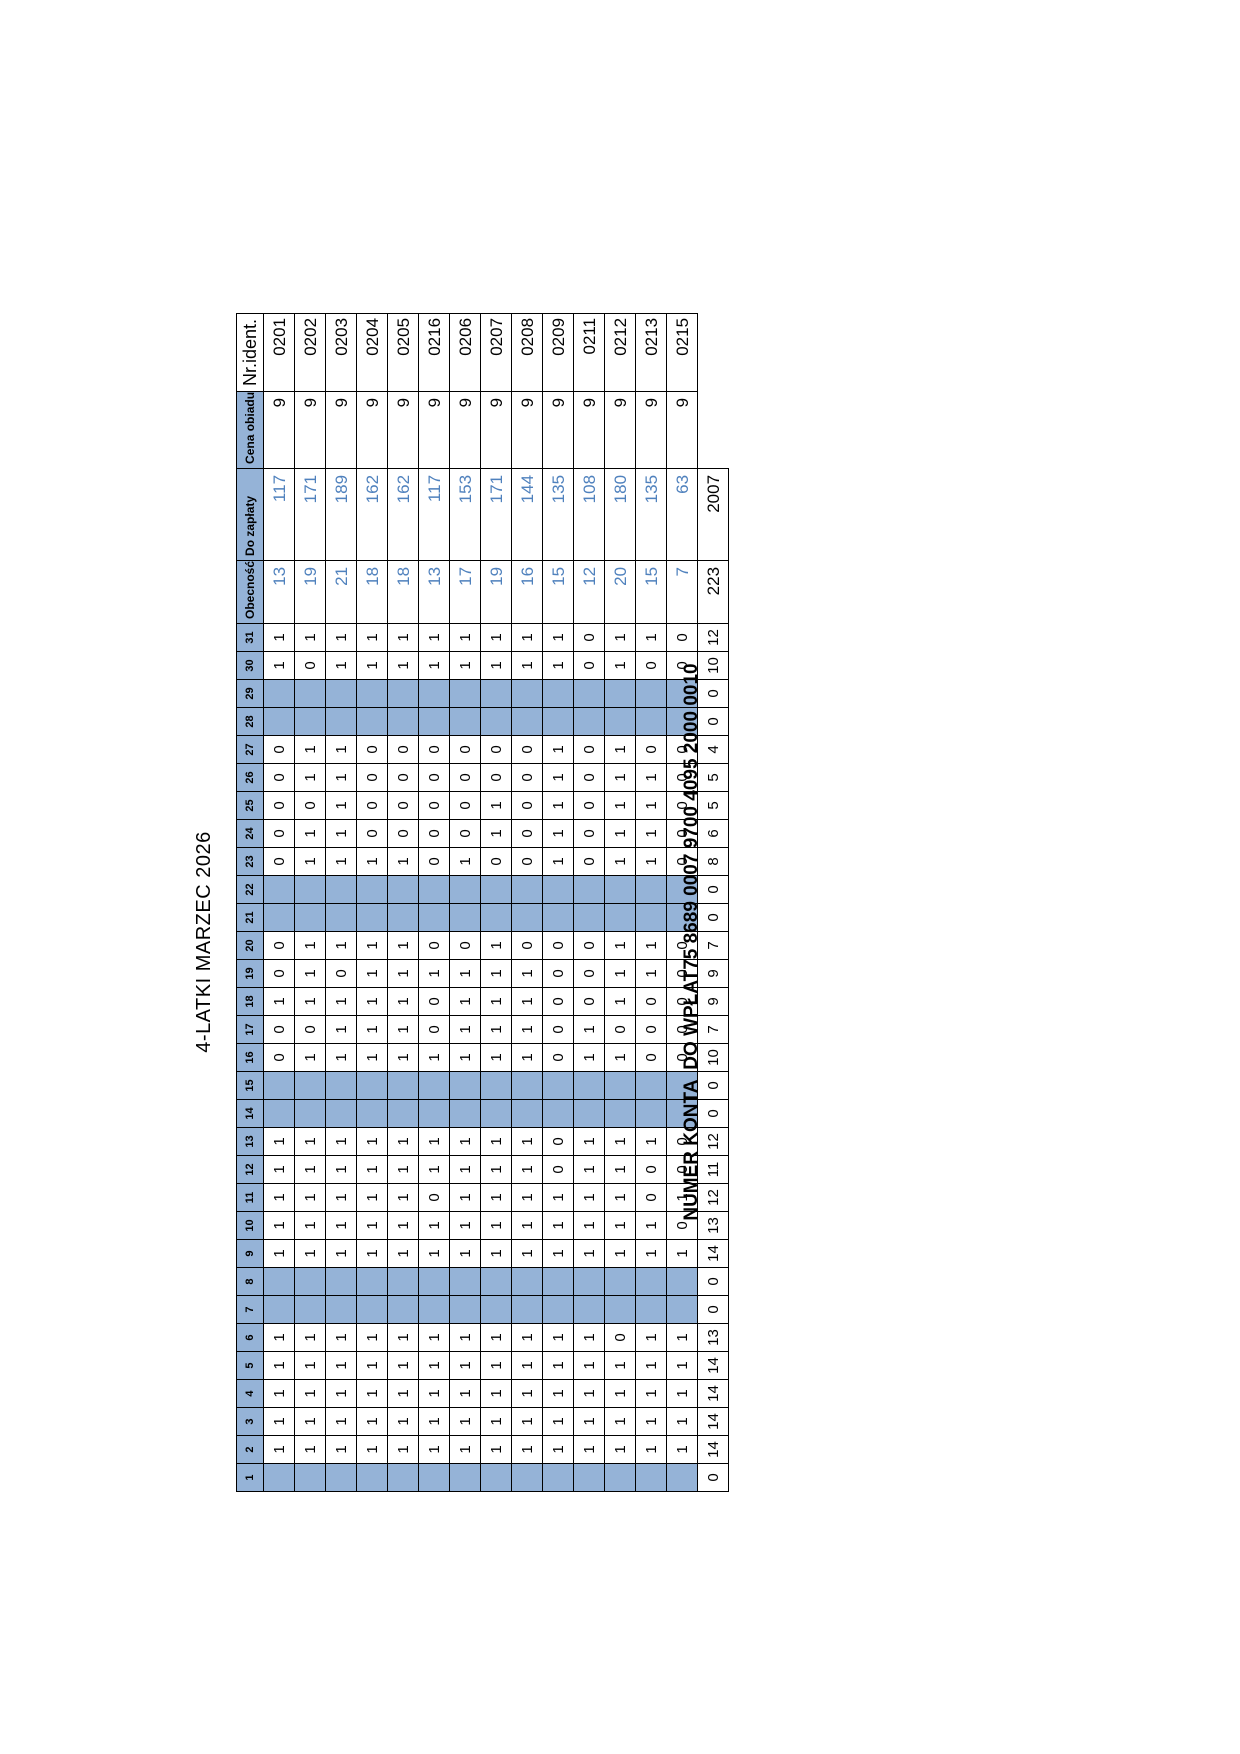  I want to click on account-number: 75 8689 0007 9700 4095 2000 0010, so click(691, 816).